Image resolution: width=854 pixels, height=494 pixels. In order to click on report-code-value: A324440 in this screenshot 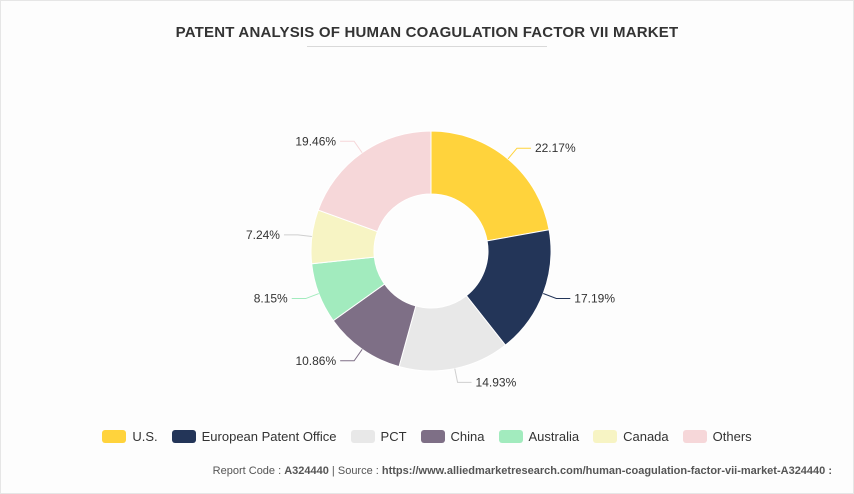, I will do `click(306, 471)`.